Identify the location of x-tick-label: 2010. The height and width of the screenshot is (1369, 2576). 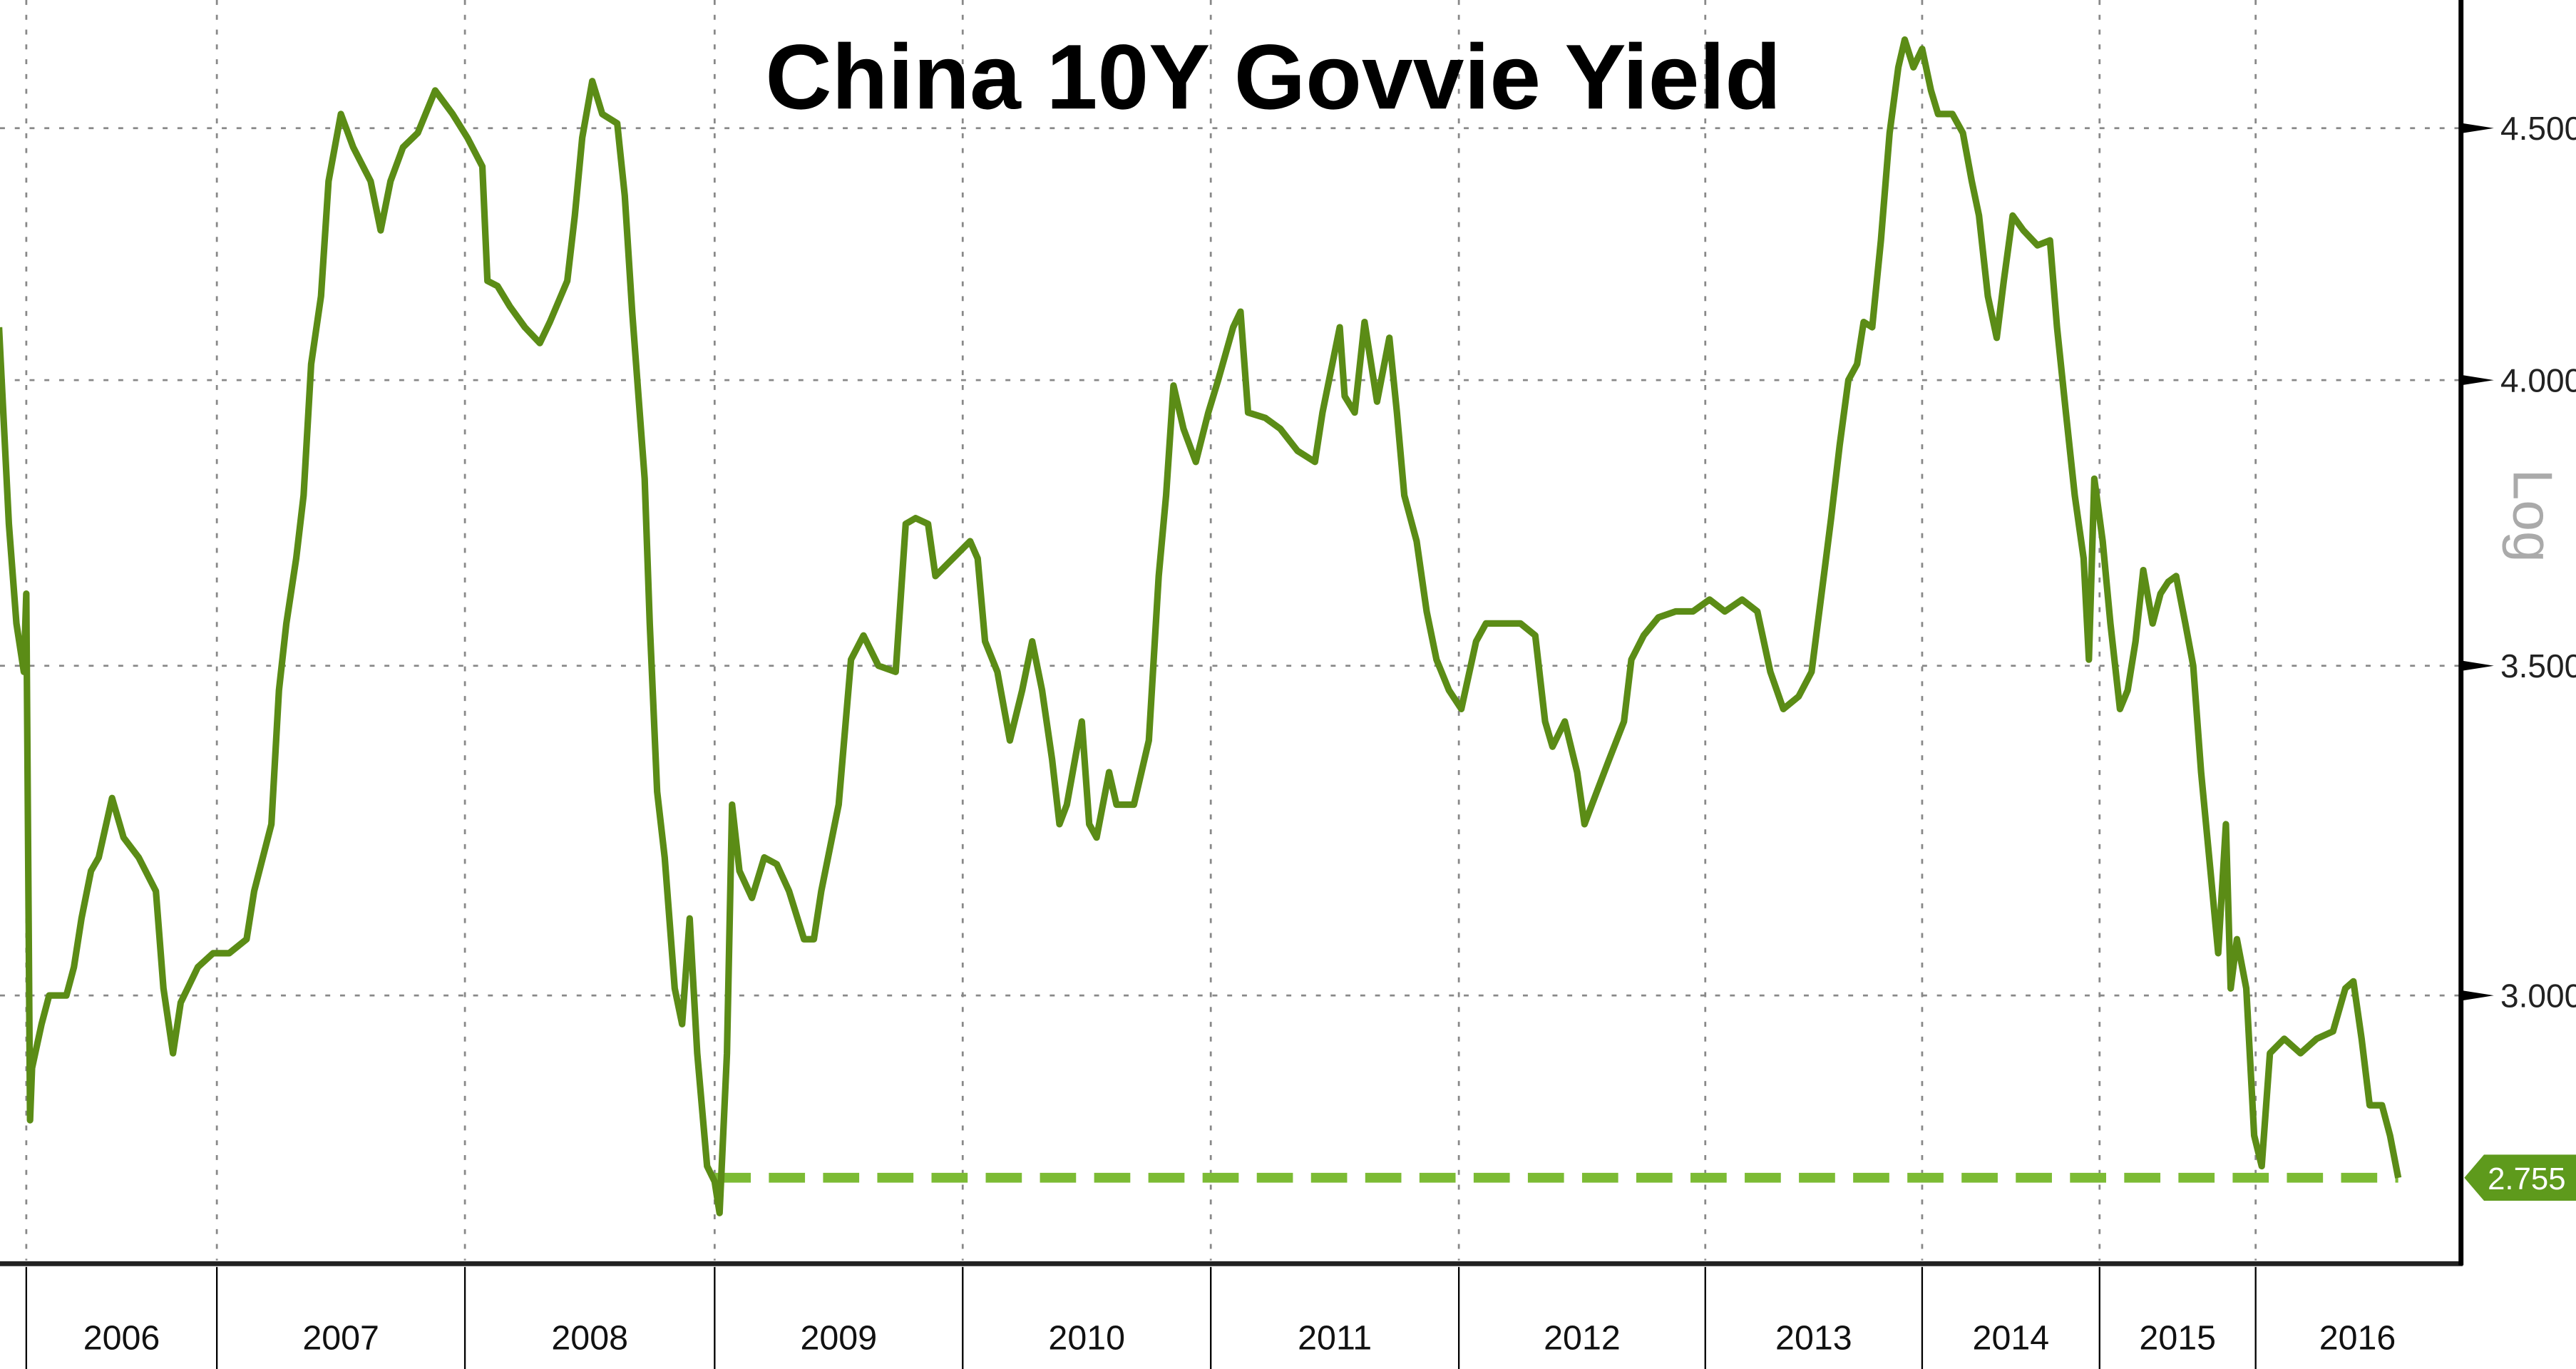
(1086, 1337).